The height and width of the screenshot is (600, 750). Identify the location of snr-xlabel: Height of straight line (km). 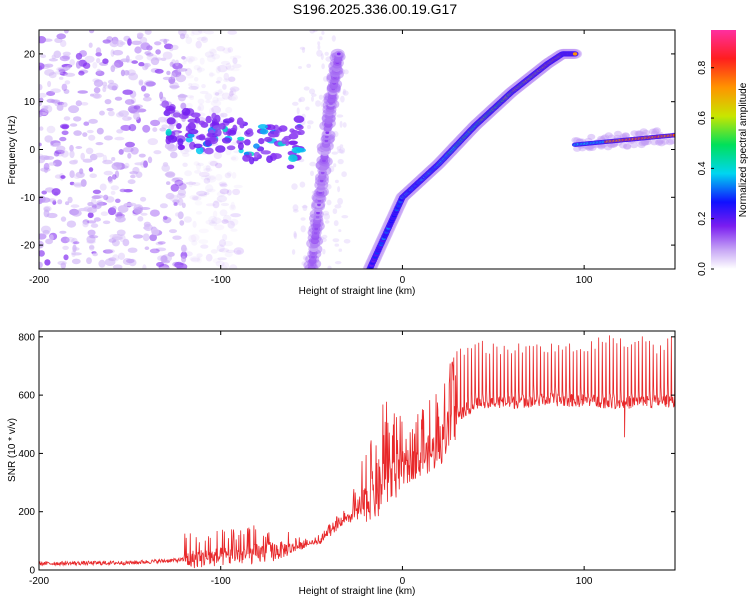
(357, 591).